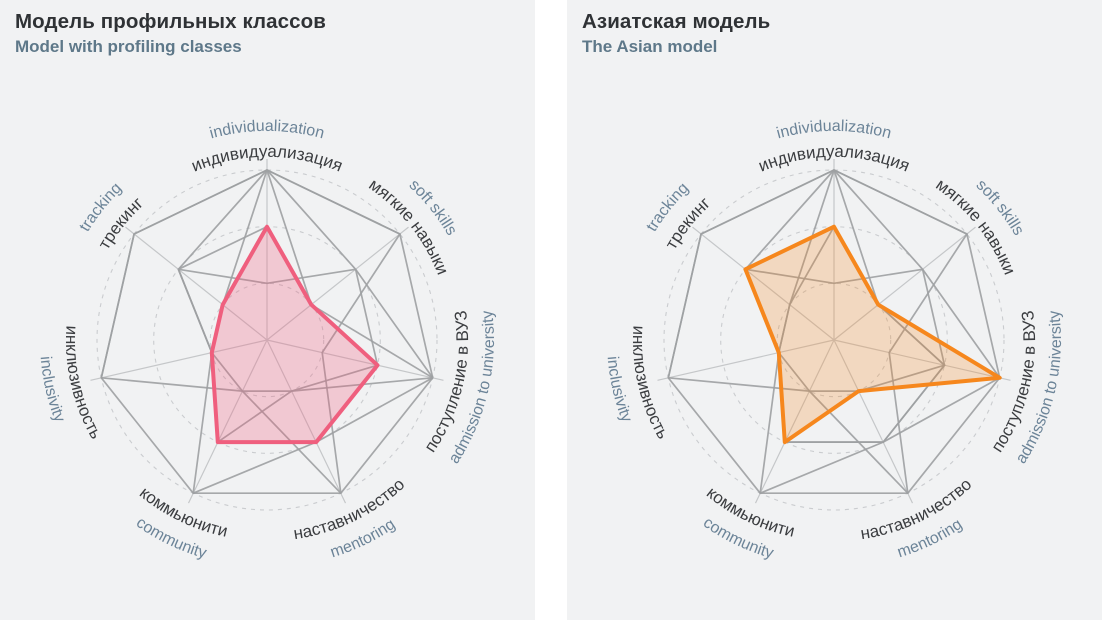  Describe the element at coordinates (676, 33) in the screenshot. I see `panel-header-right: Азиатская модель The Asian model` at that location.